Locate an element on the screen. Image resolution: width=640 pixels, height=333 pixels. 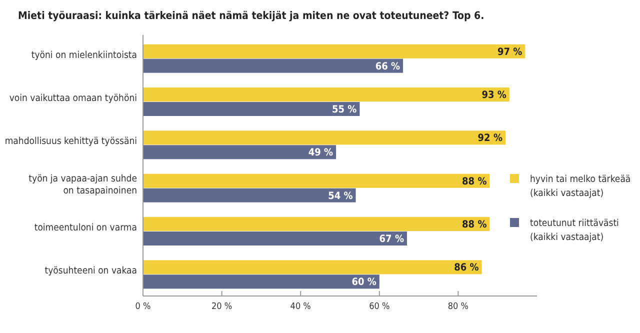
y-tick-label: toimeentuloni on varma is located at coordinates (85, 228).